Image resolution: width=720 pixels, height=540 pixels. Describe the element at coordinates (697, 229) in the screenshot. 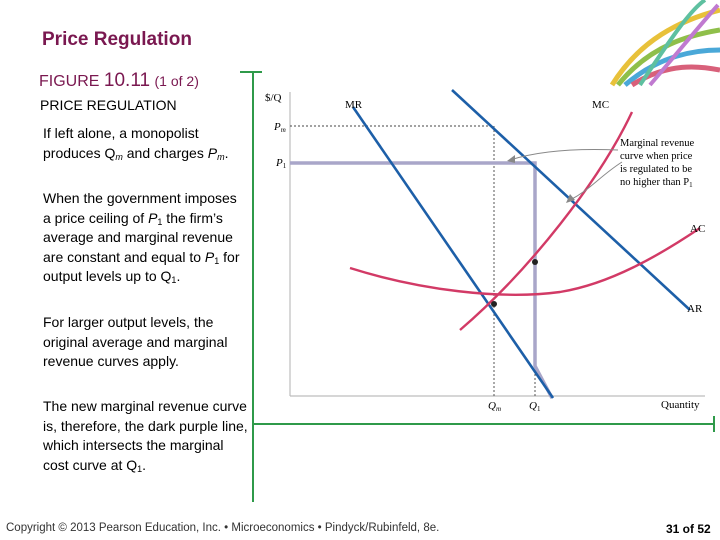

I see `ac-label: AC` at that location.